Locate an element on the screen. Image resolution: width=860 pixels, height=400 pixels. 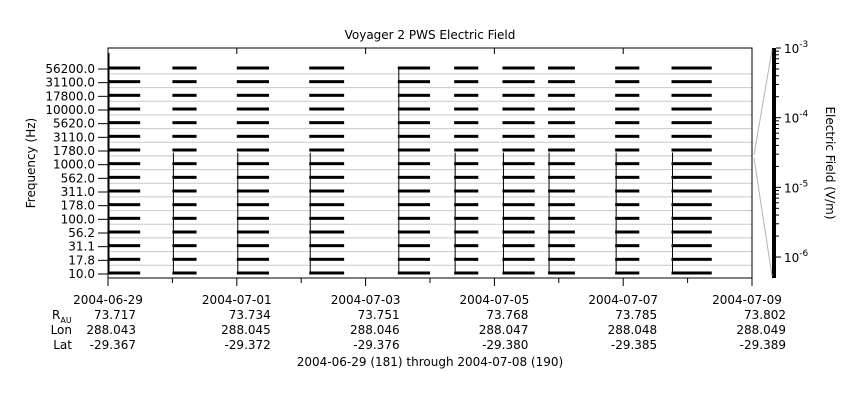
frequency-tick-label: 5620.0 is located at coordinates (74, 124).